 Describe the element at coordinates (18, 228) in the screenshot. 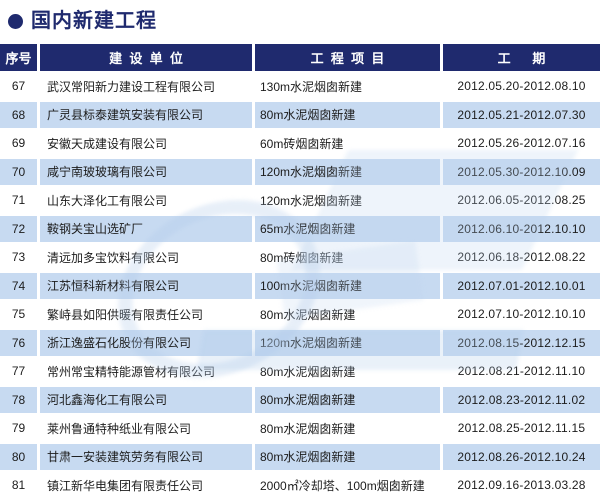

I see `row-serial-number: 72` at that location.